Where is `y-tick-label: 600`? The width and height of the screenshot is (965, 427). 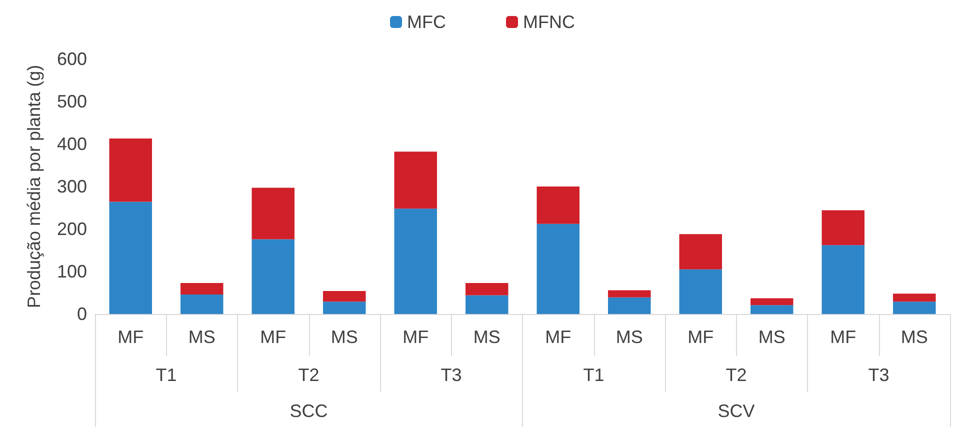
y-tick-label: 600 is located at coordinates (71, 59).